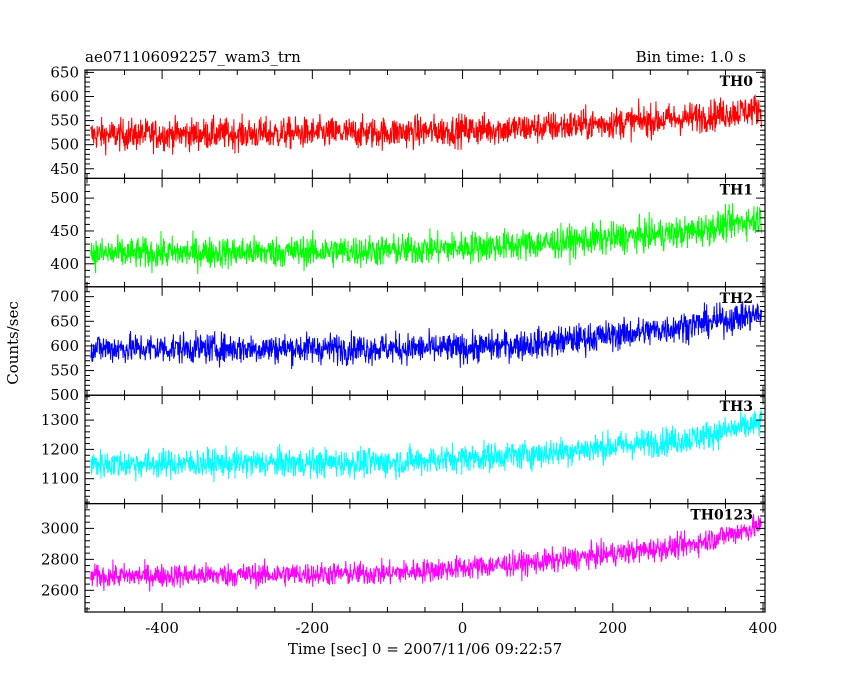 The image size is (850, 680). I want to click on panel-th0: 450 500 550 600 650 TH0, so click(408, 121).